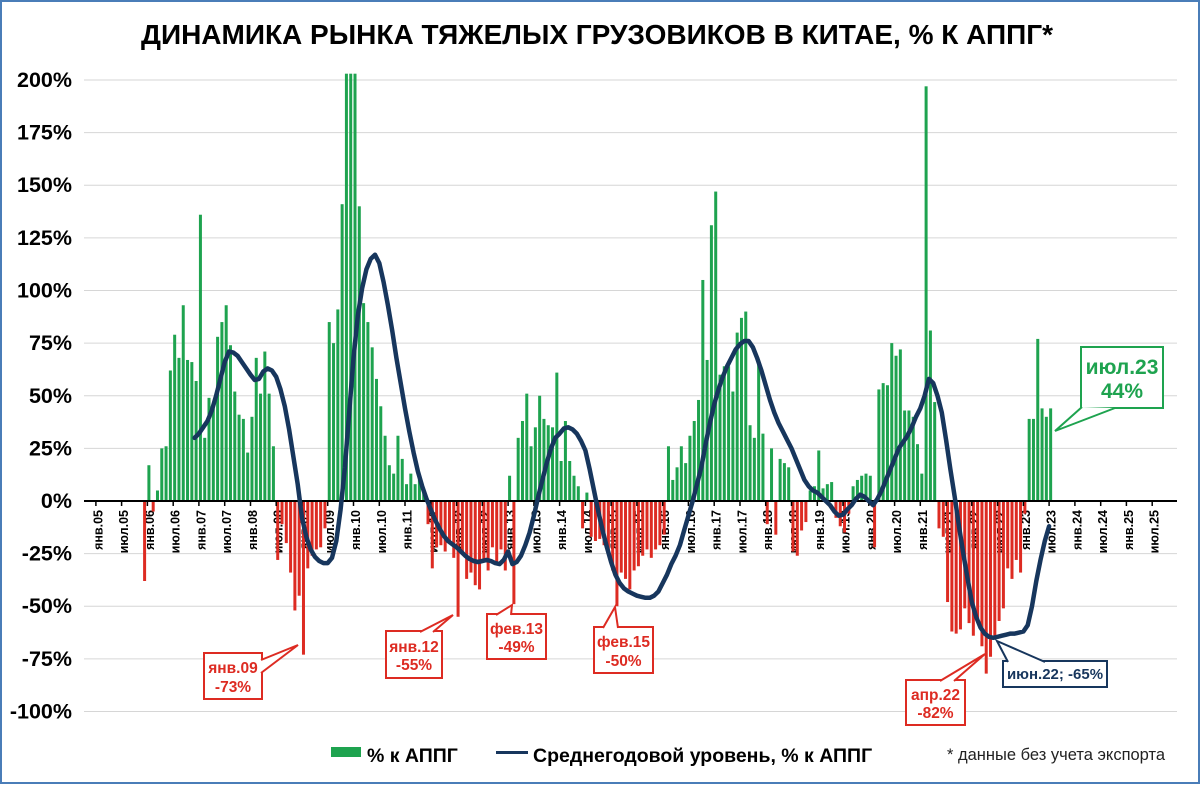 The width and height of the screenshot is (1200, 789). What do you see at coordinates (1026, 530) in the screenshot?
I see `svg-text: янв.23` at bounding box center [1026, 530].